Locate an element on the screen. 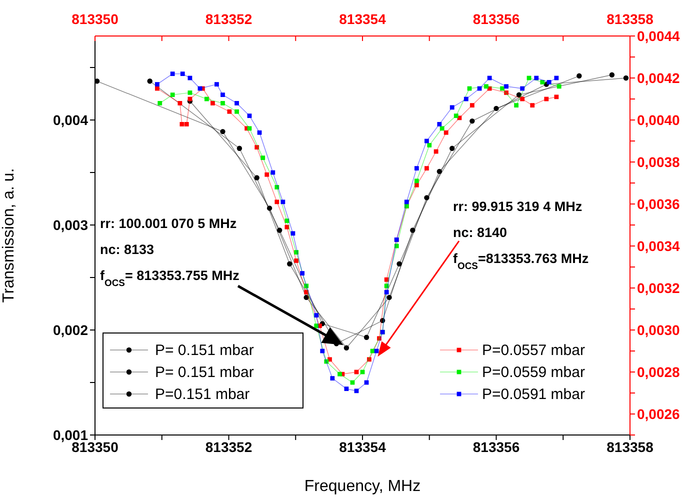 The height and width of the screenshot is (497, 693). y-tick-label: 0,004 is located at coordinates (70, 120).